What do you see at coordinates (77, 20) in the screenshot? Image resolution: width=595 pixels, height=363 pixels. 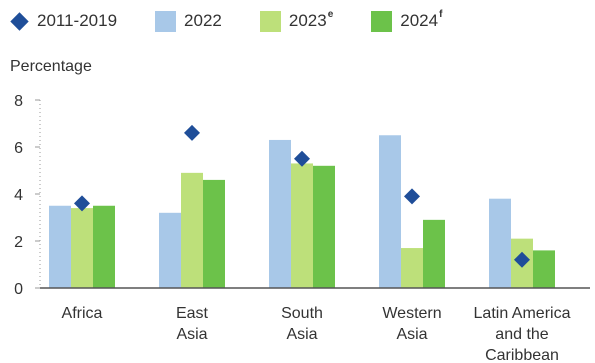 I see `legend-label: 2011-2019` at bounding box center [77, 20].